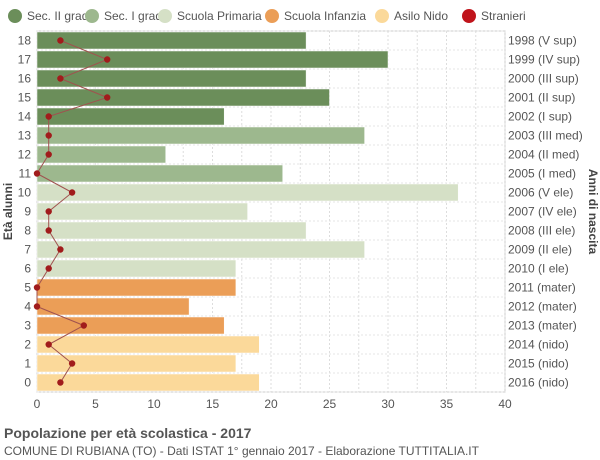  I want to click on age-label: 3, so click(27, 326).